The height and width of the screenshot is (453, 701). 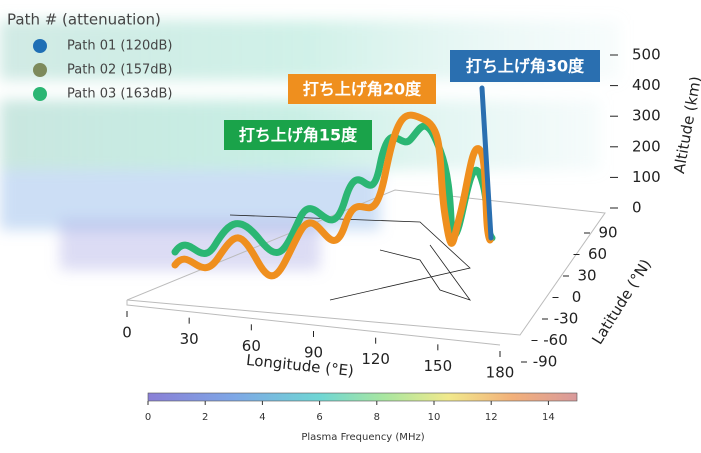 I want to click on x-tick-label: 60, so click(x=251, y=346).